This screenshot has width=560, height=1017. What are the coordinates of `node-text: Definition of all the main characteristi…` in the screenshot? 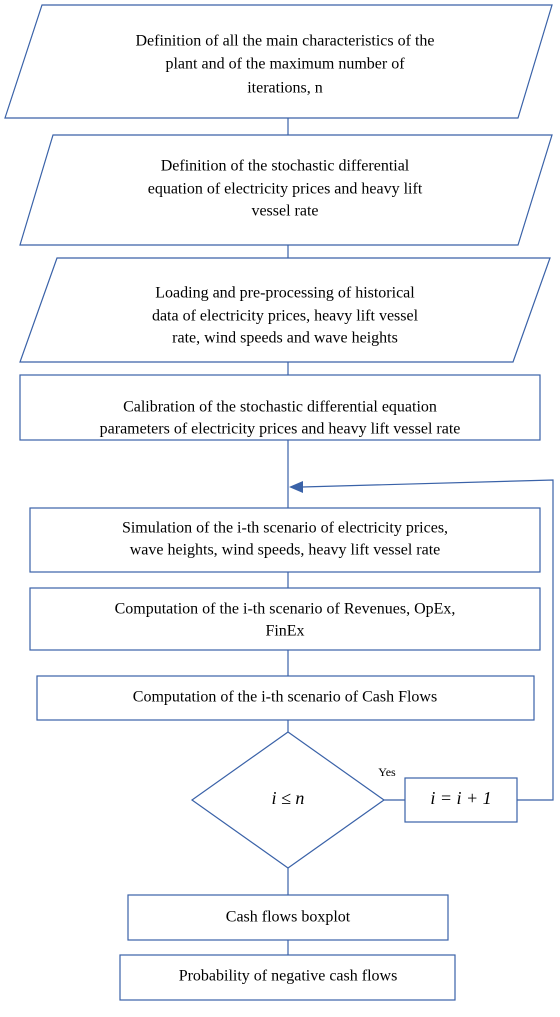 It's located at (285, 41).